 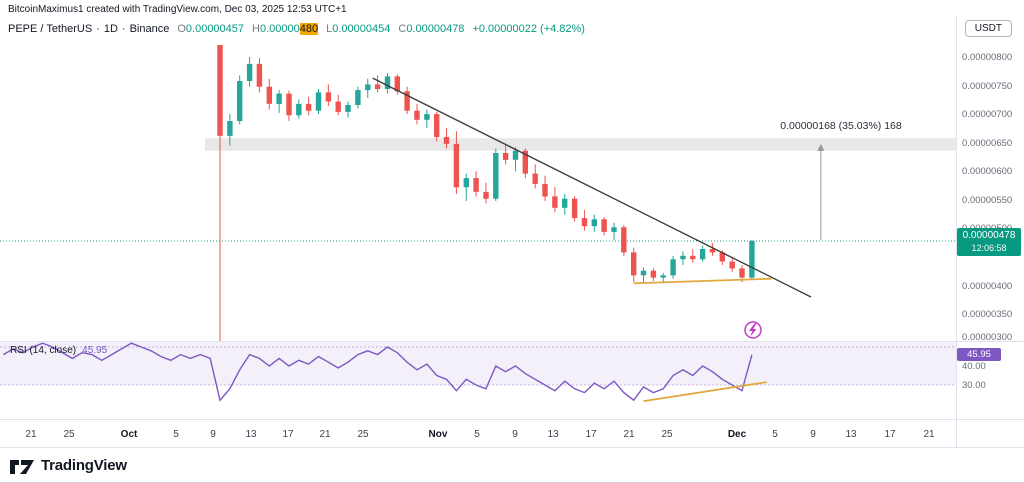 What do you see at coordinates (580, 144) in the screenshot?
I see `resistance-zone` at bounding box center [580, 144].